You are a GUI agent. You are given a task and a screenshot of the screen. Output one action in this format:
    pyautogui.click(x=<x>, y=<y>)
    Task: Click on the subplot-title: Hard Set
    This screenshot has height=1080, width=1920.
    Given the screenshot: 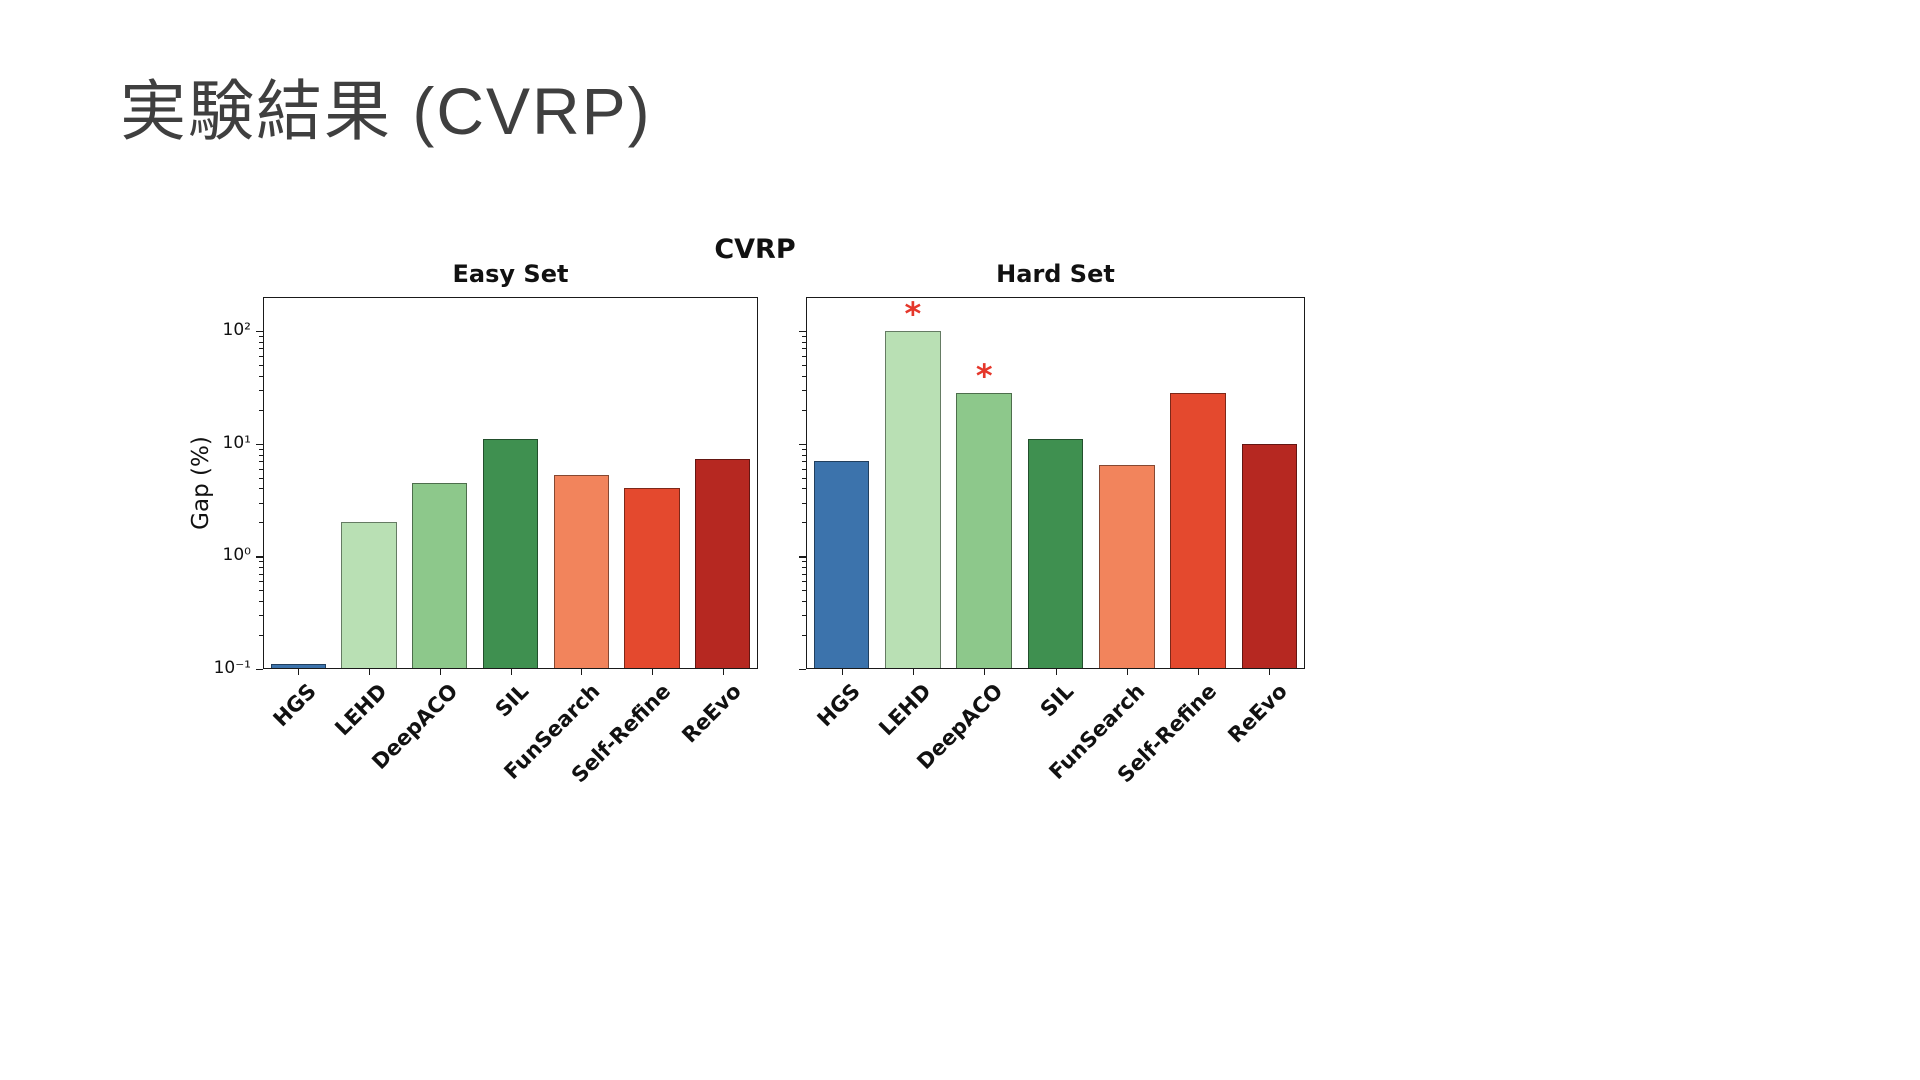 What is the action you would take?
    pyautogui.click(x=1055, y=274)
    